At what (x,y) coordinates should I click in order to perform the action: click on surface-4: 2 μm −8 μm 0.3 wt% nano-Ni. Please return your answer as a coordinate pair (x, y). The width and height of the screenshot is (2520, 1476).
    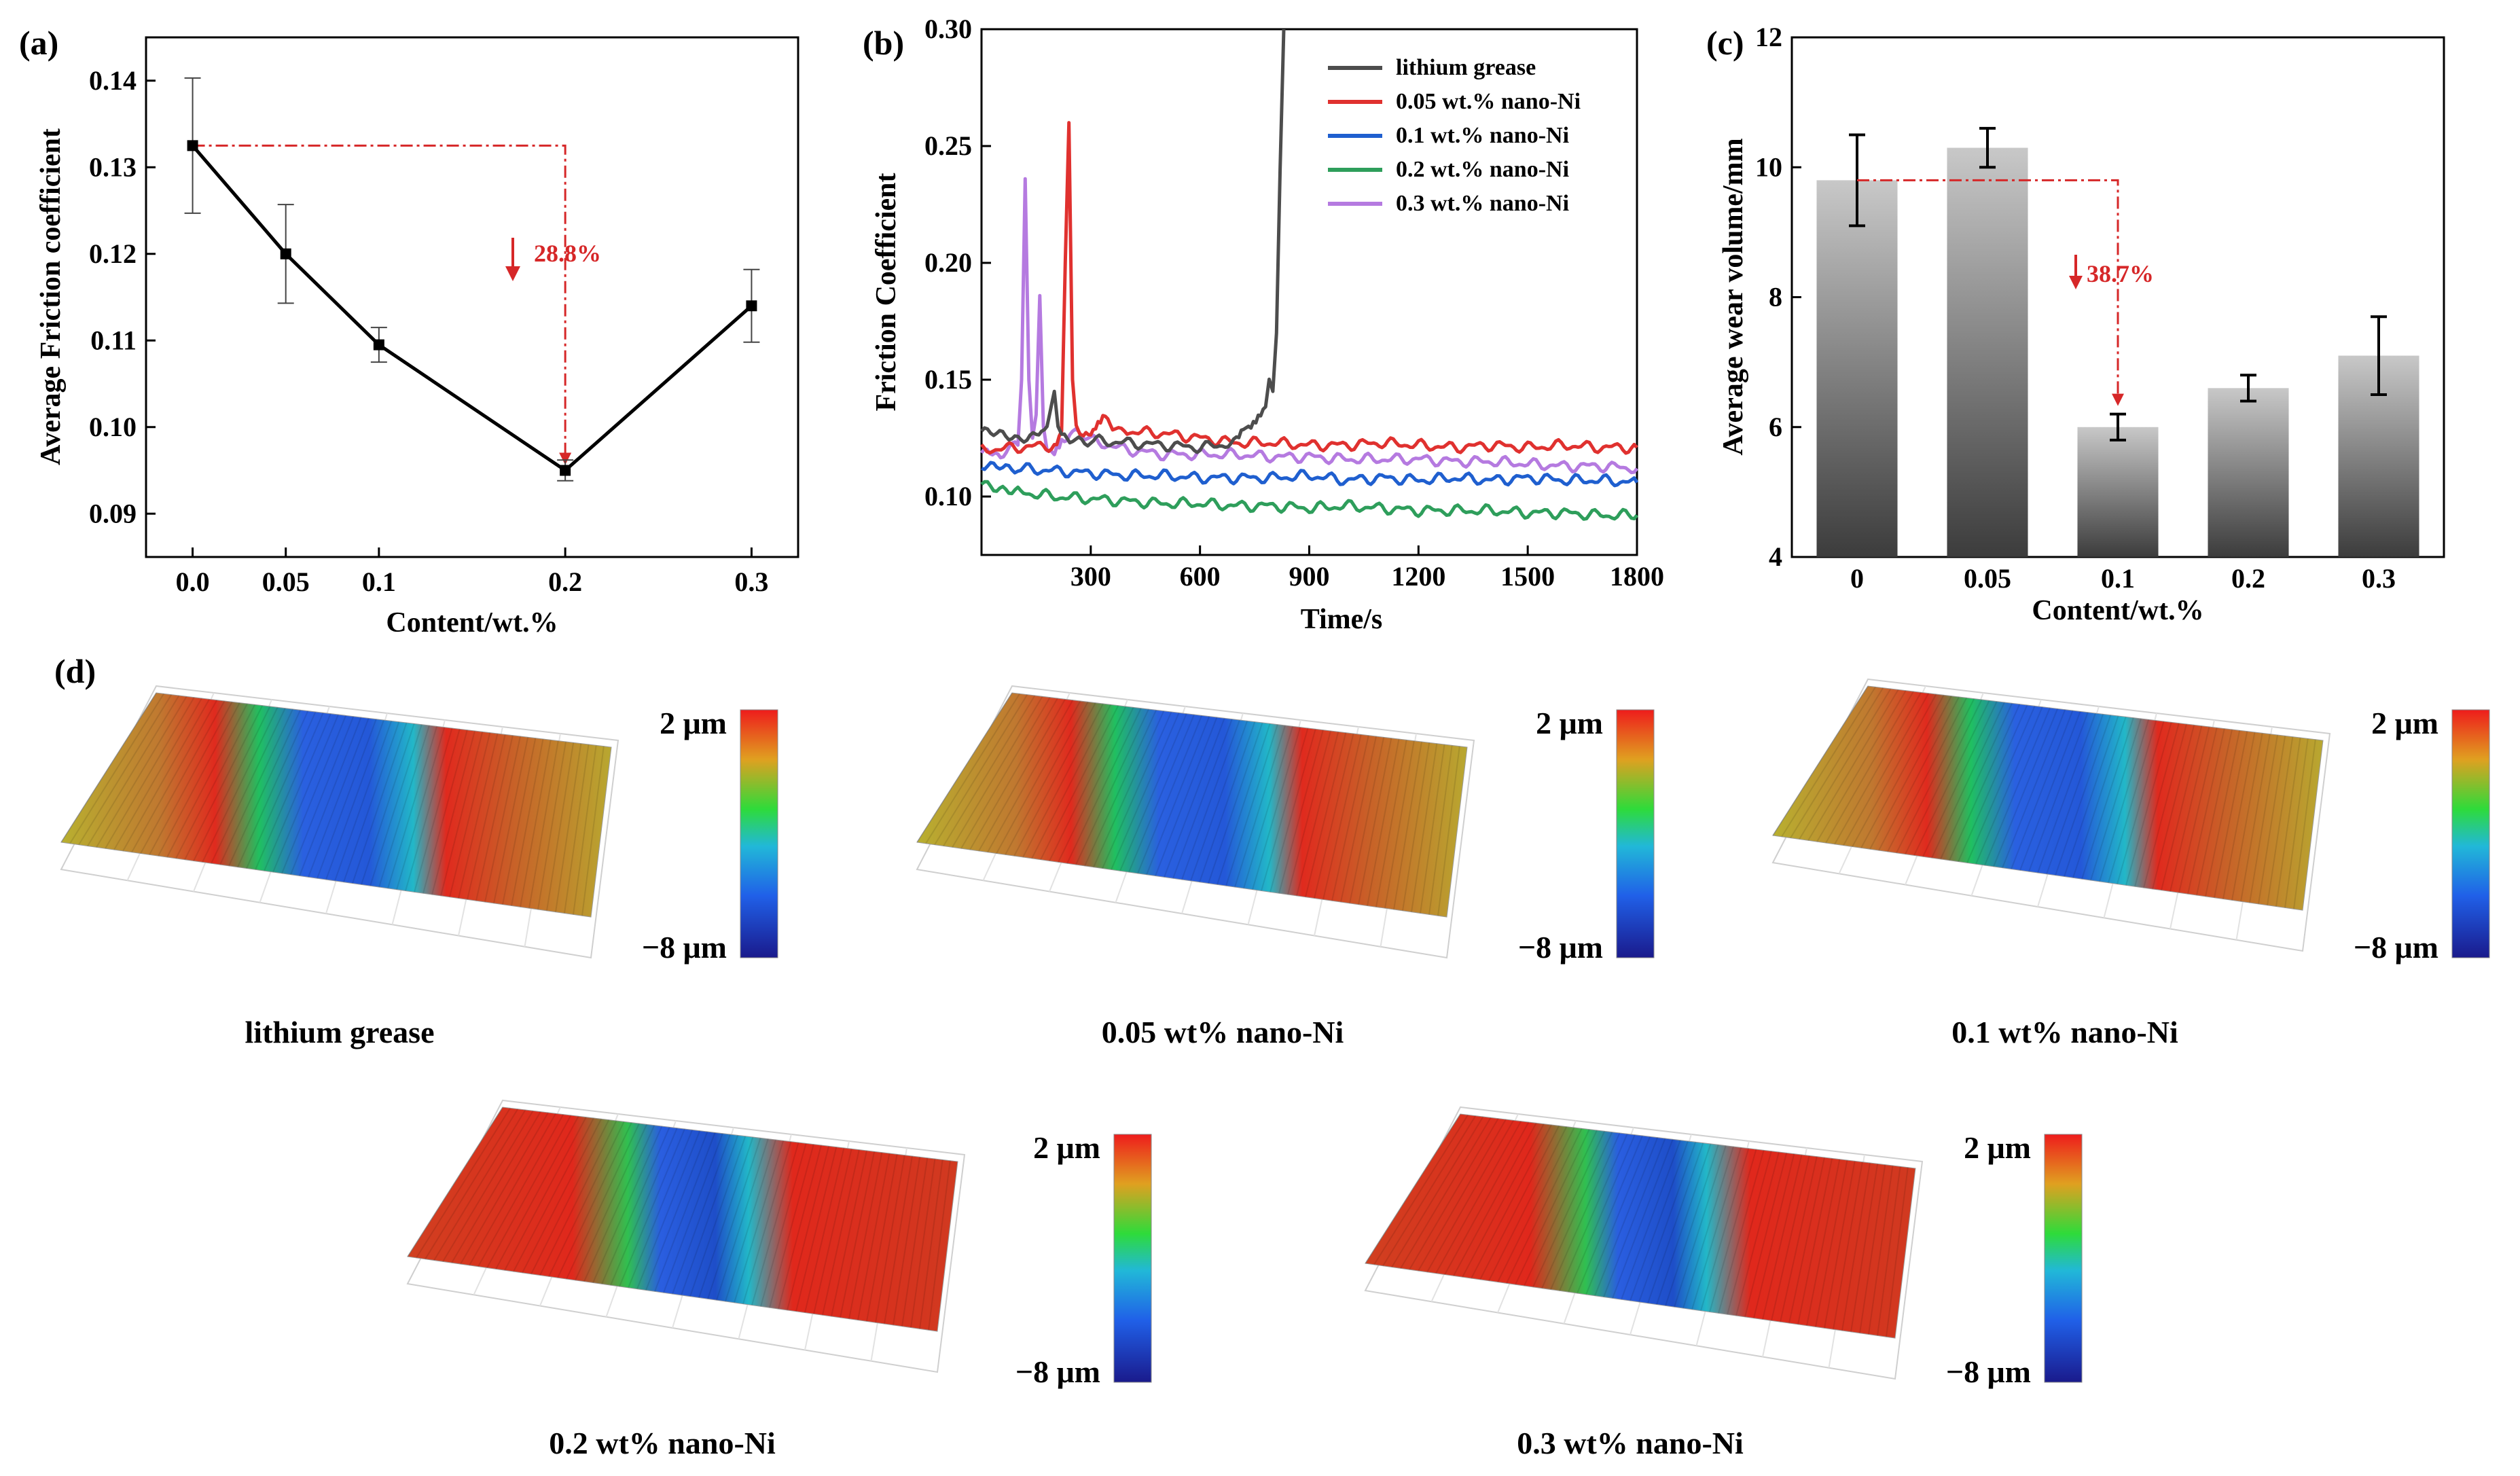
    Looking at the image, I should click on (1723, 1283).